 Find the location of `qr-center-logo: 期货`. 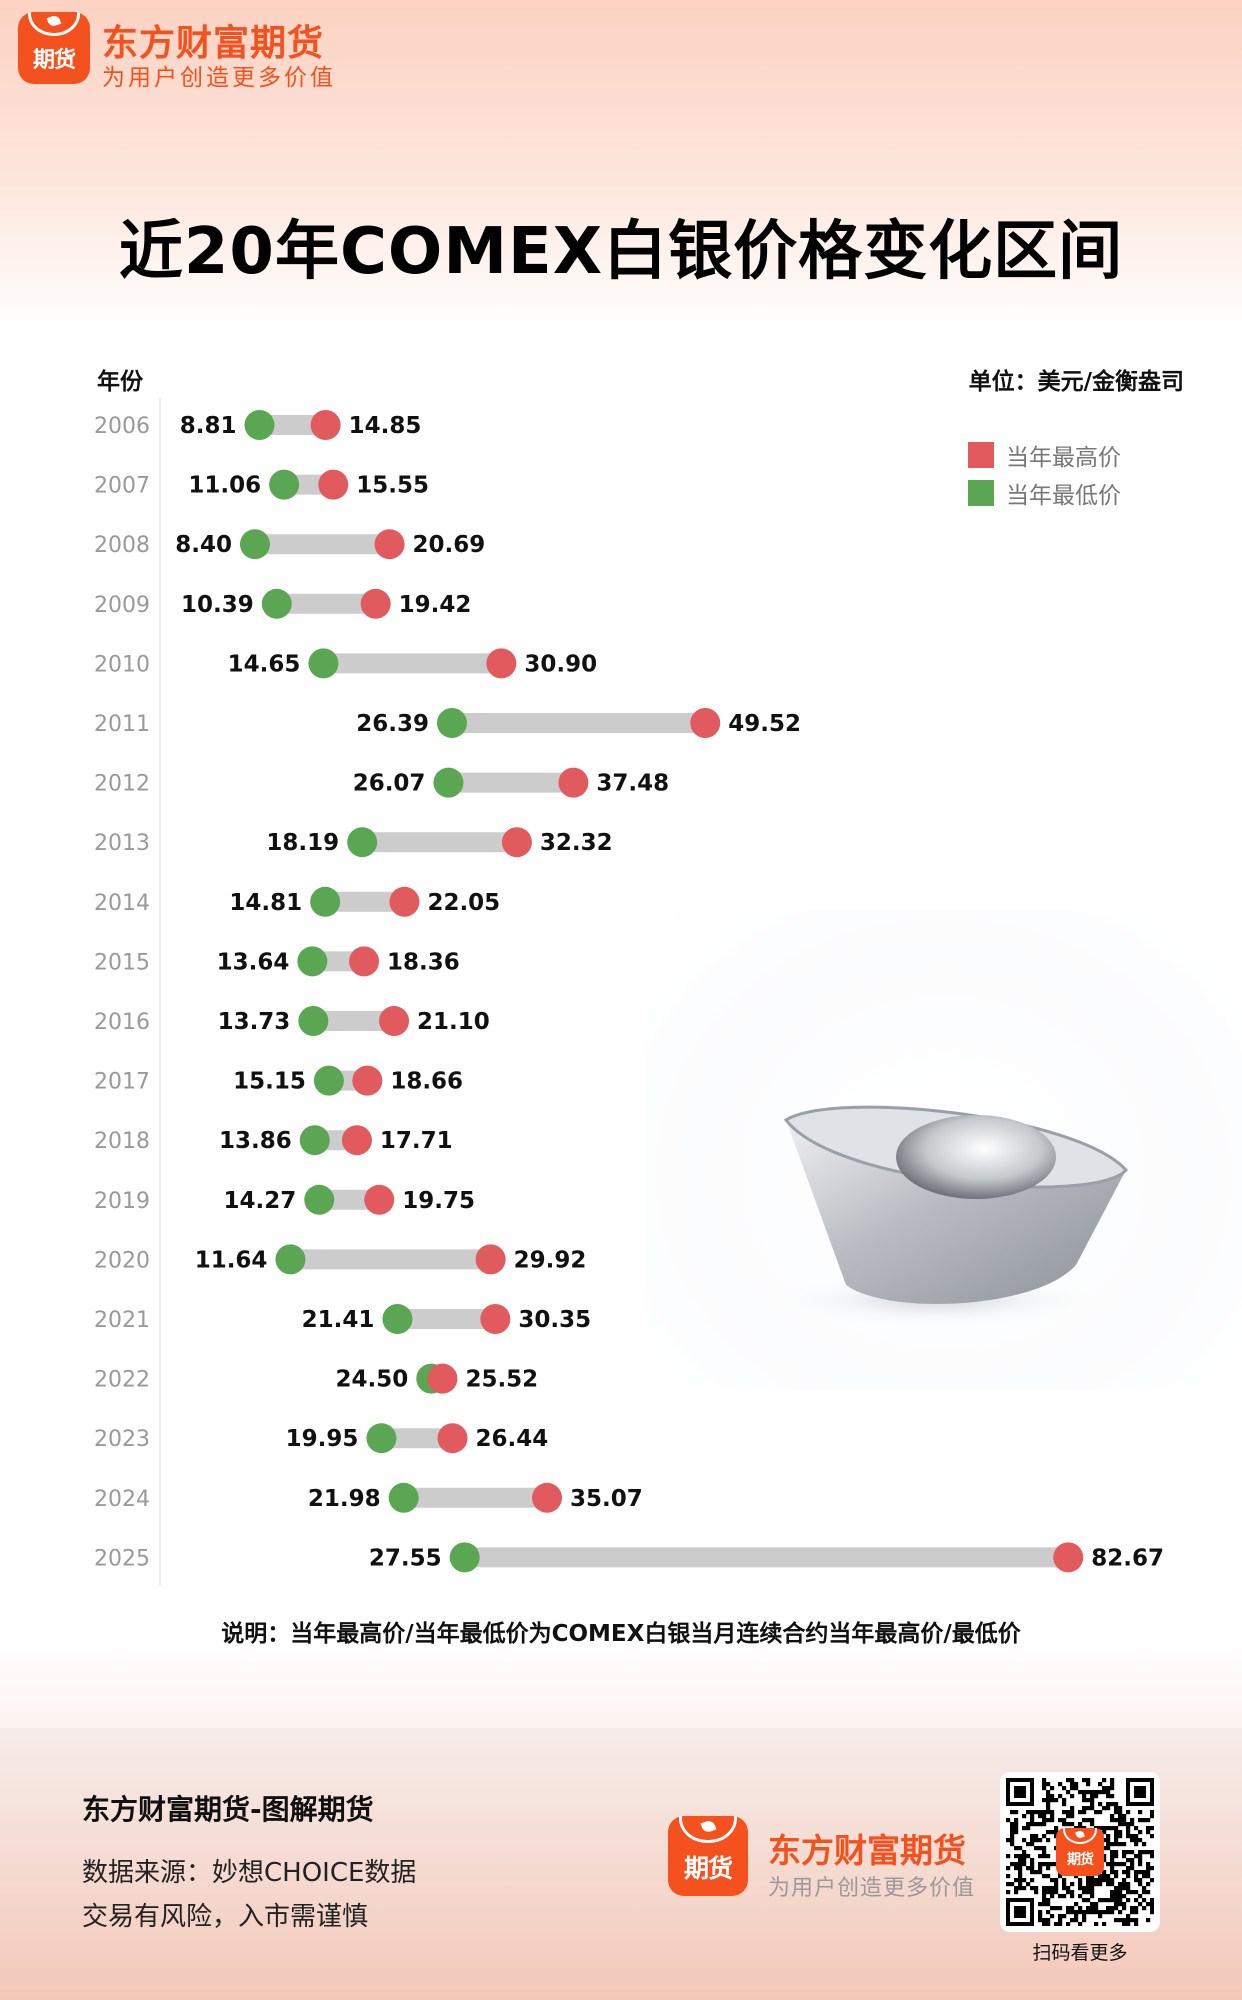

qr-center-logo: 期货 is located at coordinates (1080, 1852).